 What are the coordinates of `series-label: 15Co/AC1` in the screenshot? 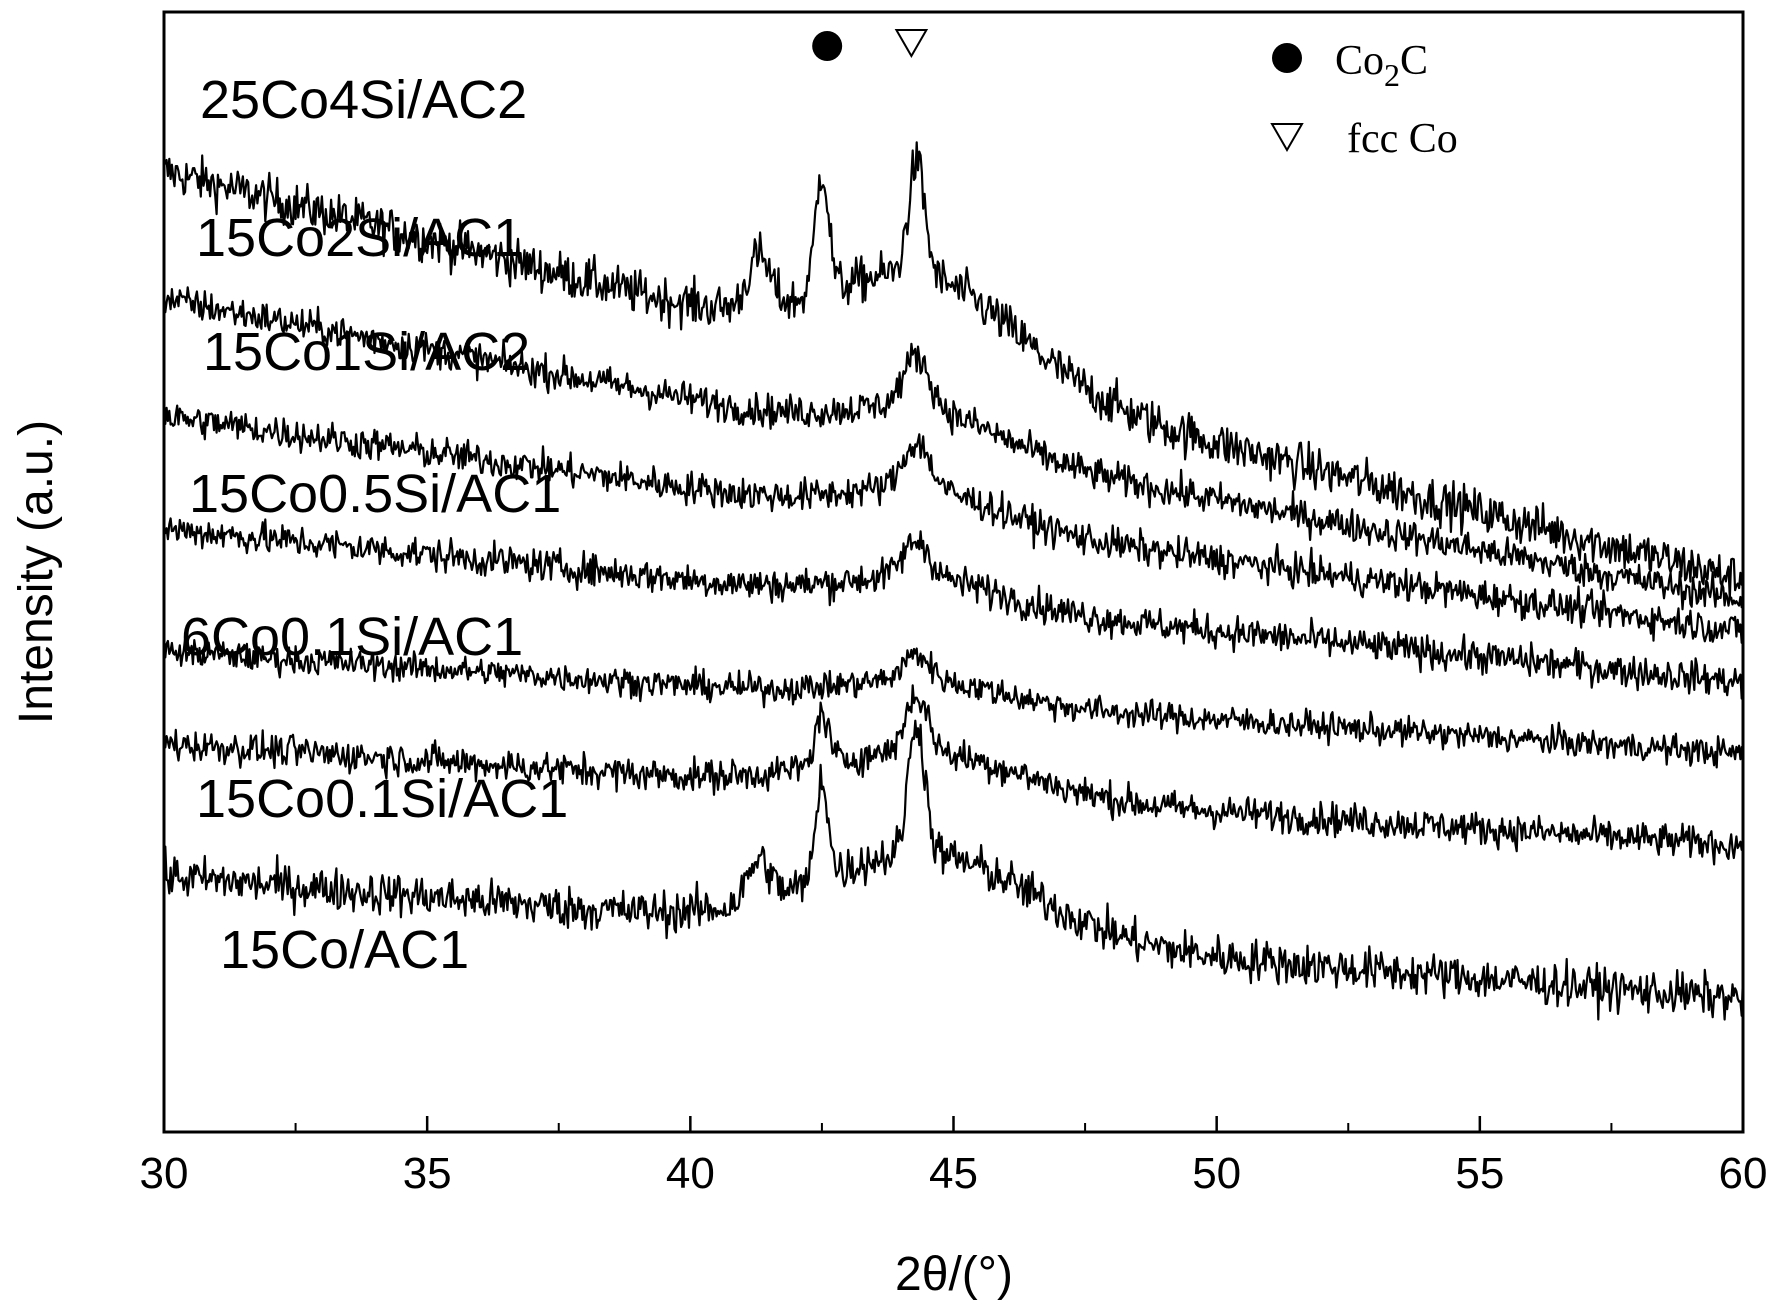 It's located at (344, 950).